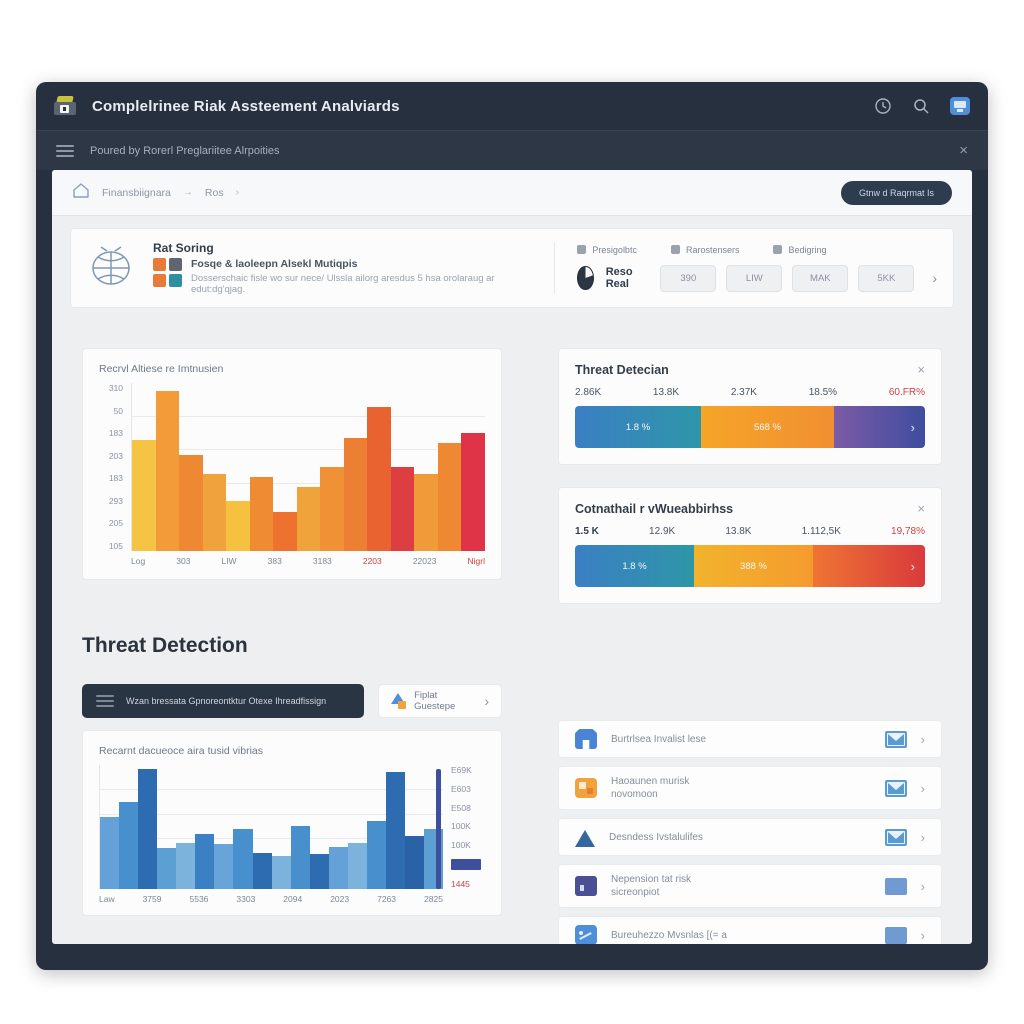  What do you see at coordinates (512, 193) in the screenshot?
I see `breadcrumb: Finansbiignara → Ros › Gtnw d Raqrmat Is` at bounding box center [512, 193].